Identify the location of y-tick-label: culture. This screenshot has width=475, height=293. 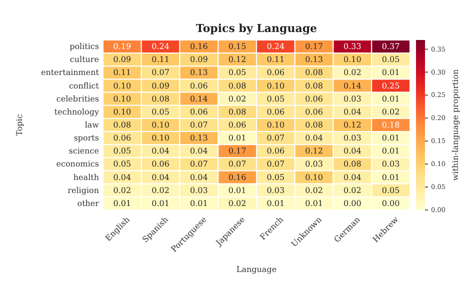
(85, 59).